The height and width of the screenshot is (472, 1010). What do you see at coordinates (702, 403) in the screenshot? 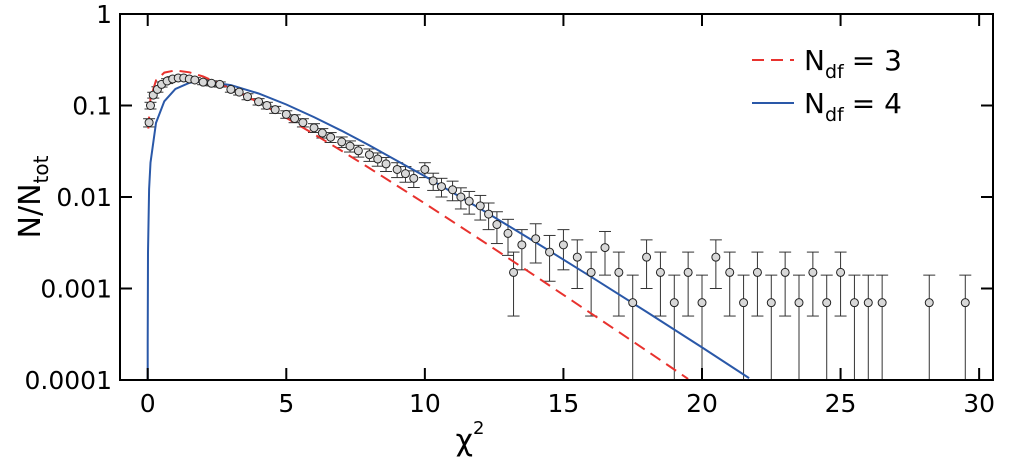
I see `x-tick-label: 20` at bounding box center [702, 403].